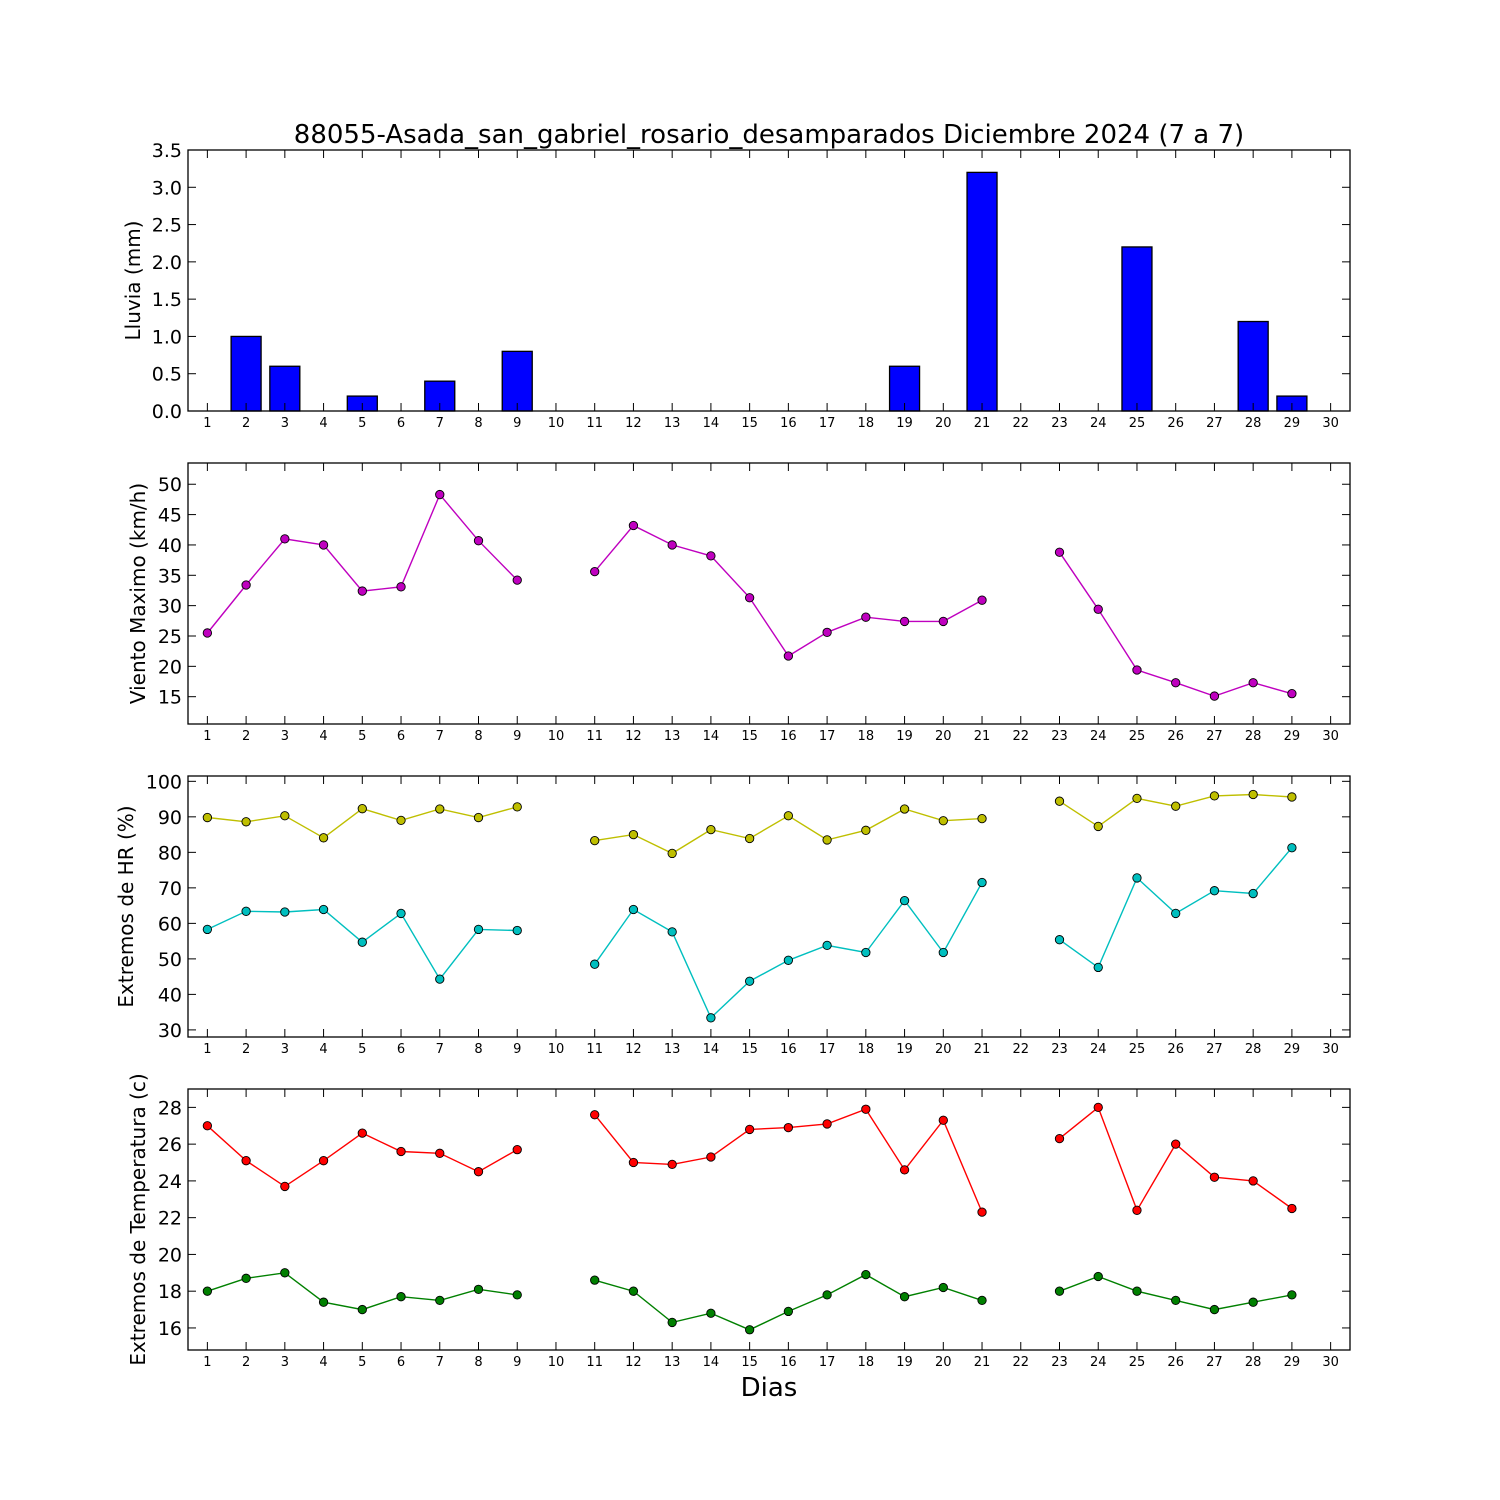 The image size is (1500, 1500). Describe the element at coordinates (1175, 736) in the screenshot. I see `viento-xtick-label: 26` at that location.